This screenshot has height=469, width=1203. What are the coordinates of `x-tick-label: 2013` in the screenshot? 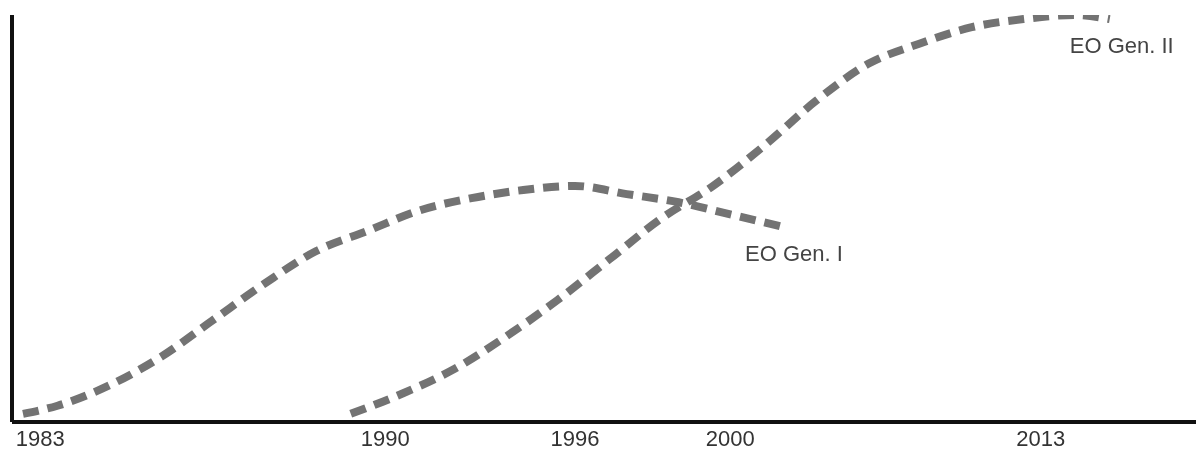 It's located at (1041, 438).